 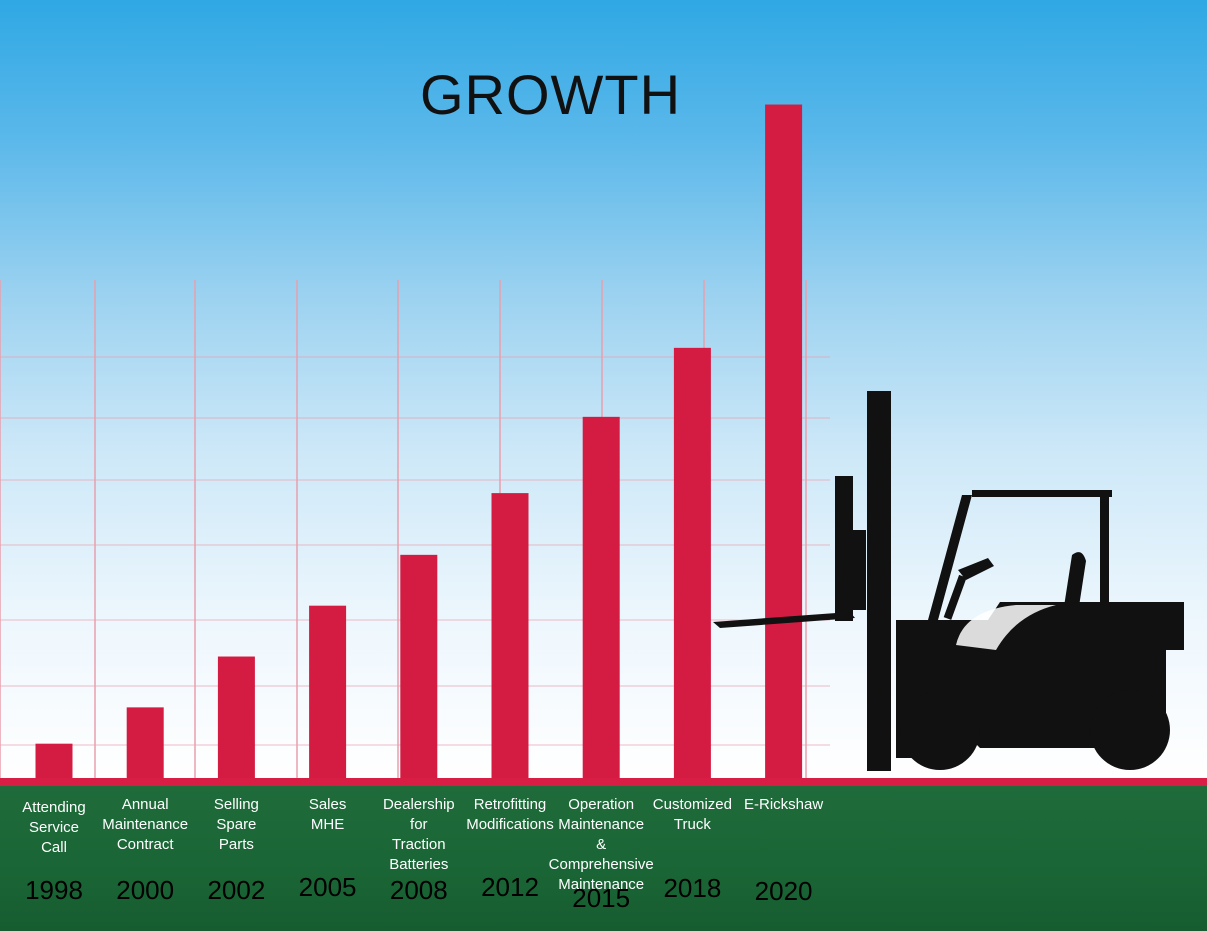 I want to click on category-label-line: Contract, so click(x=145, y=844).